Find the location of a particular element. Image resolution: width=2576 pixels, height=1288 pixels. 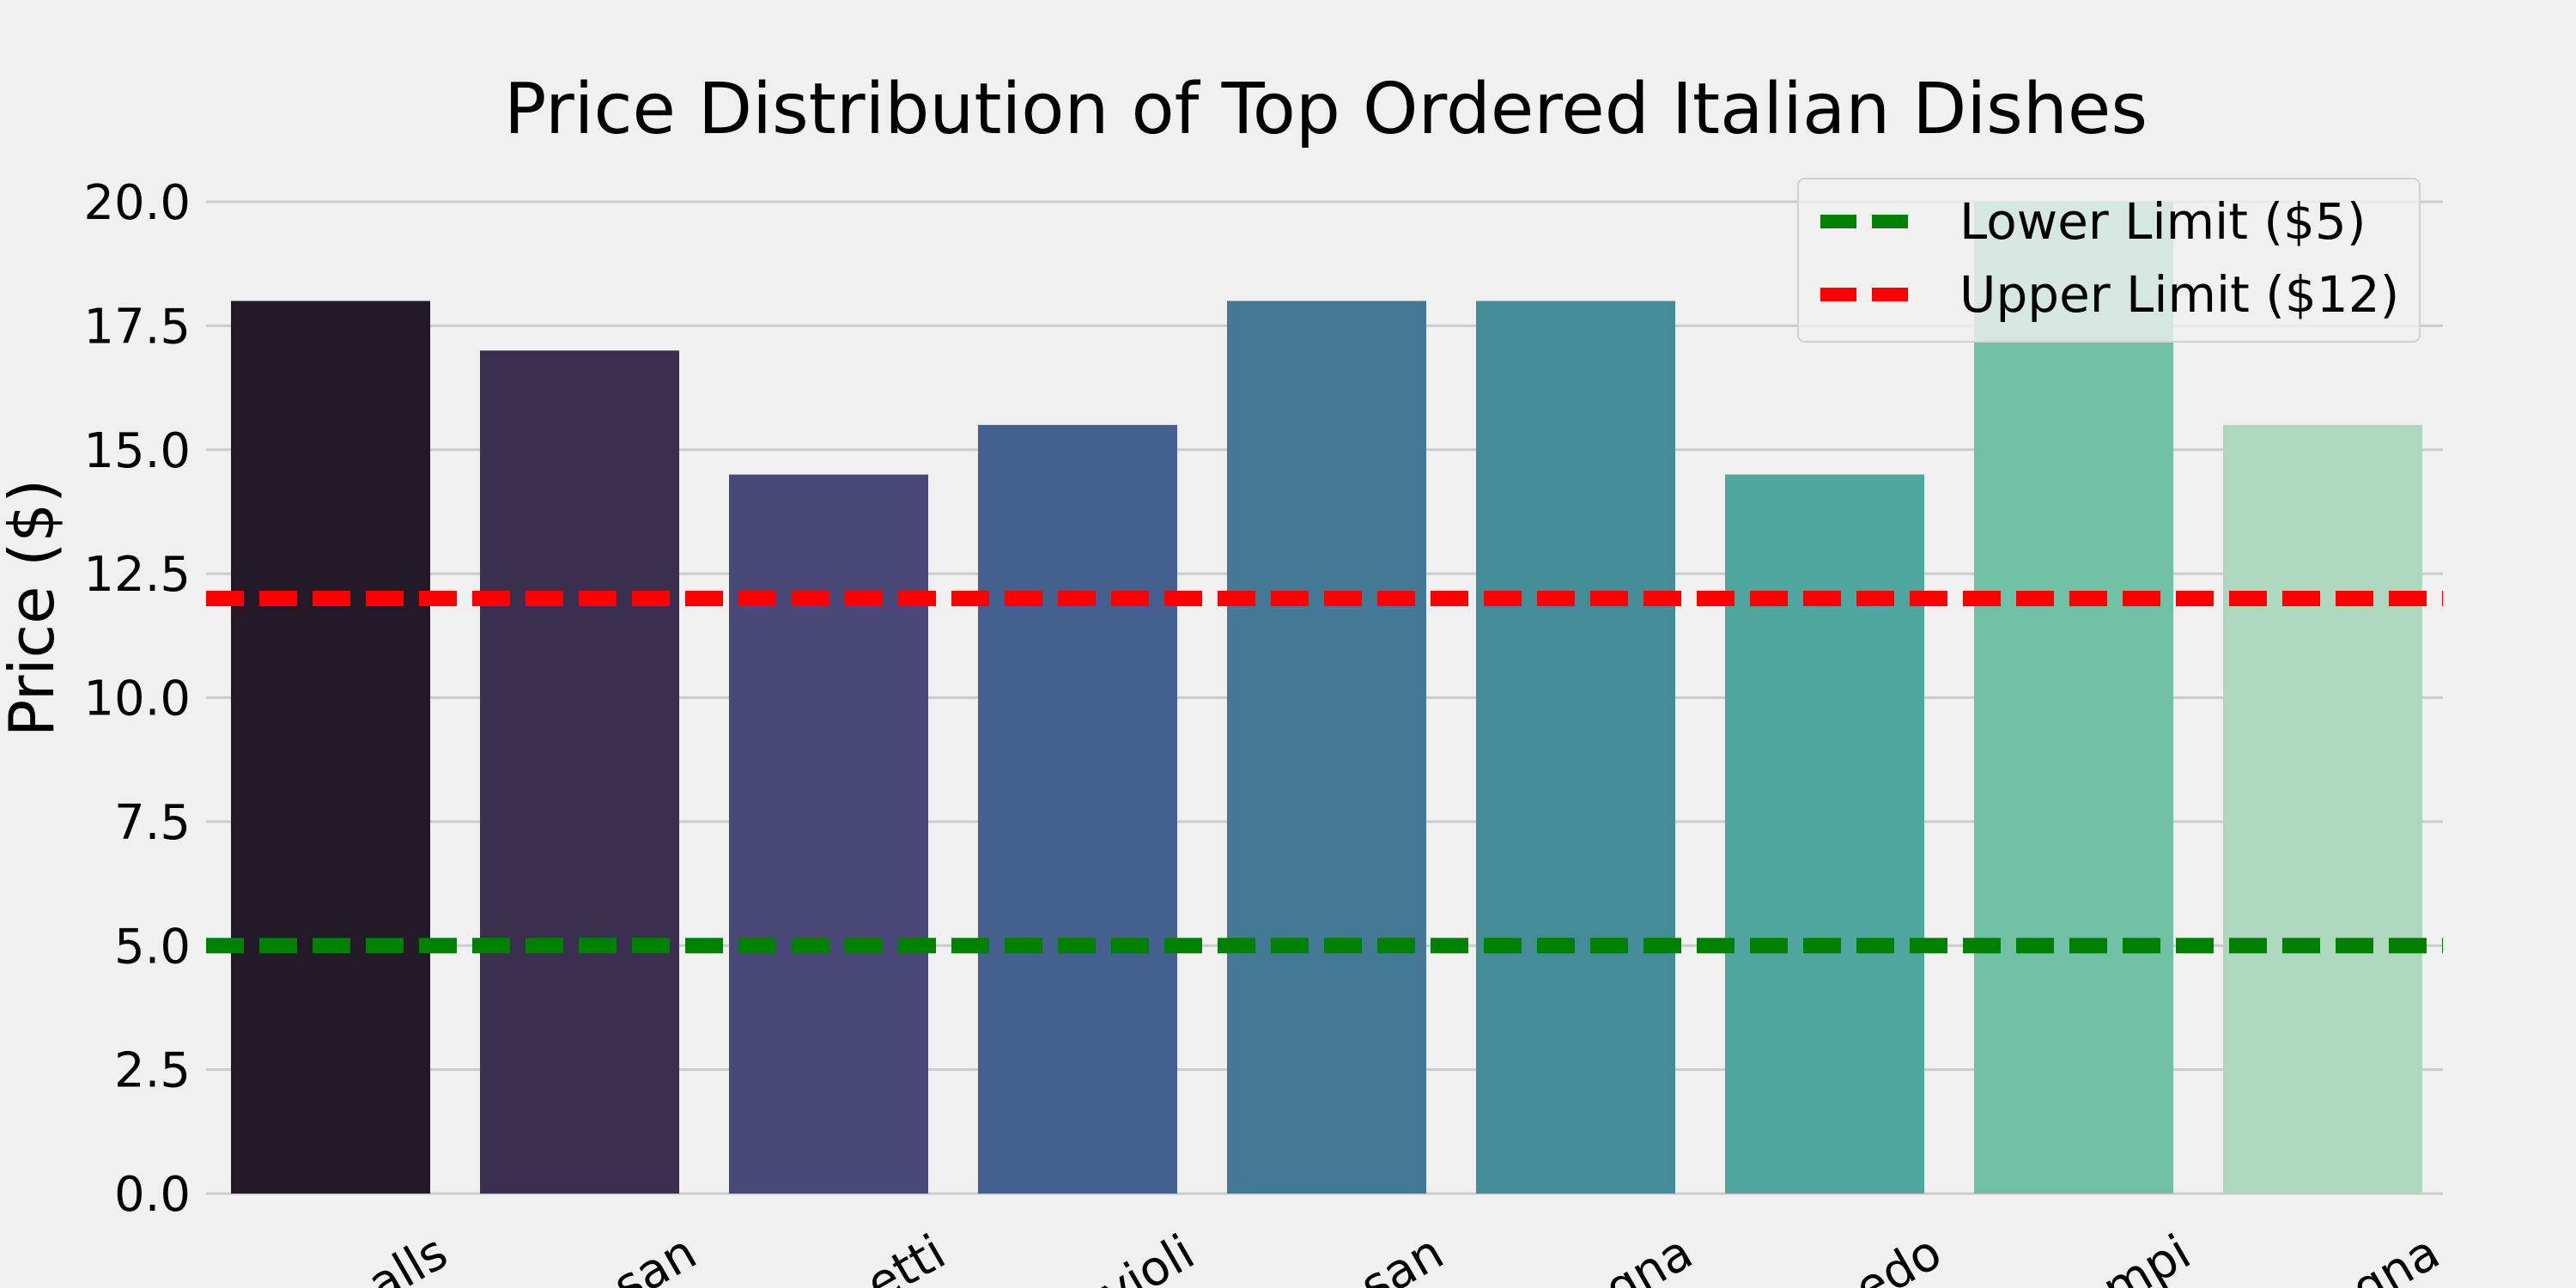

legend-box is located at coordinates (2109, 260).